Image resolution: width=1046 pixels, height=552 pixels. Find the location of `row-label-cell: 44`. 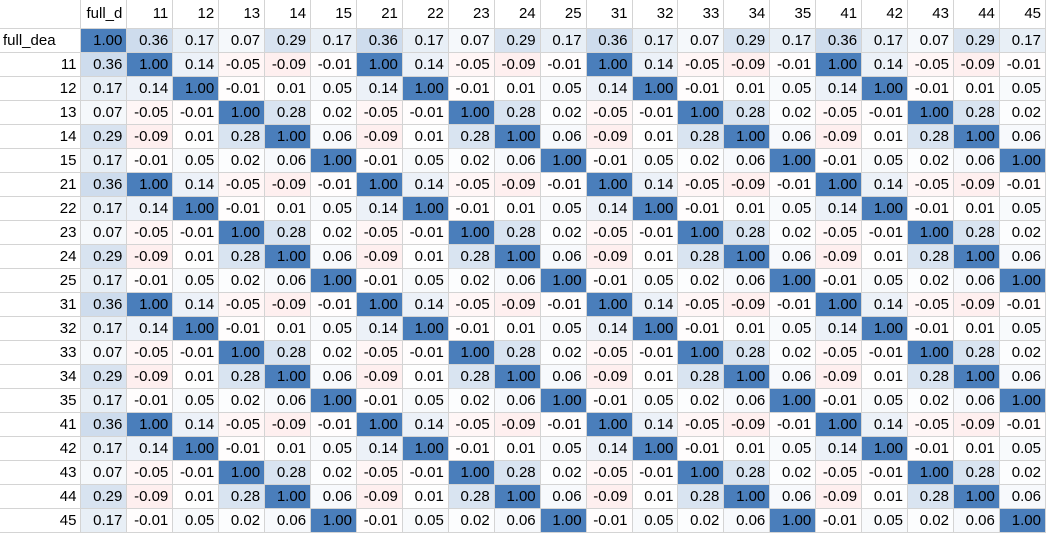

row-label-cell: 44 is located at coordinates (41, 496).